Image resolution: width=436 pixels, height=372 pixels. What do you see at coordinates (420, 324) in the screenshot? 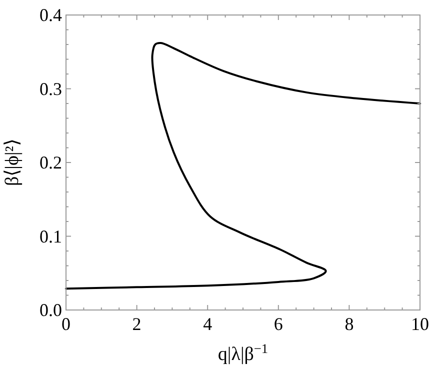
I see `x-tick-label: 10` at bounding box center [420, 324].